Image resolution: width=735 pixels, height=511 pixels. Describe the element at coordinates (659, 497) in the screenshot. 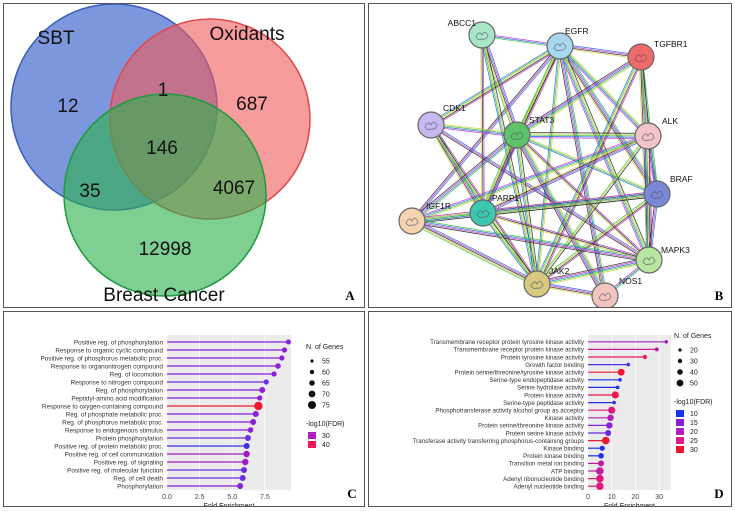

I see `x-tick-label: 30` at that location.